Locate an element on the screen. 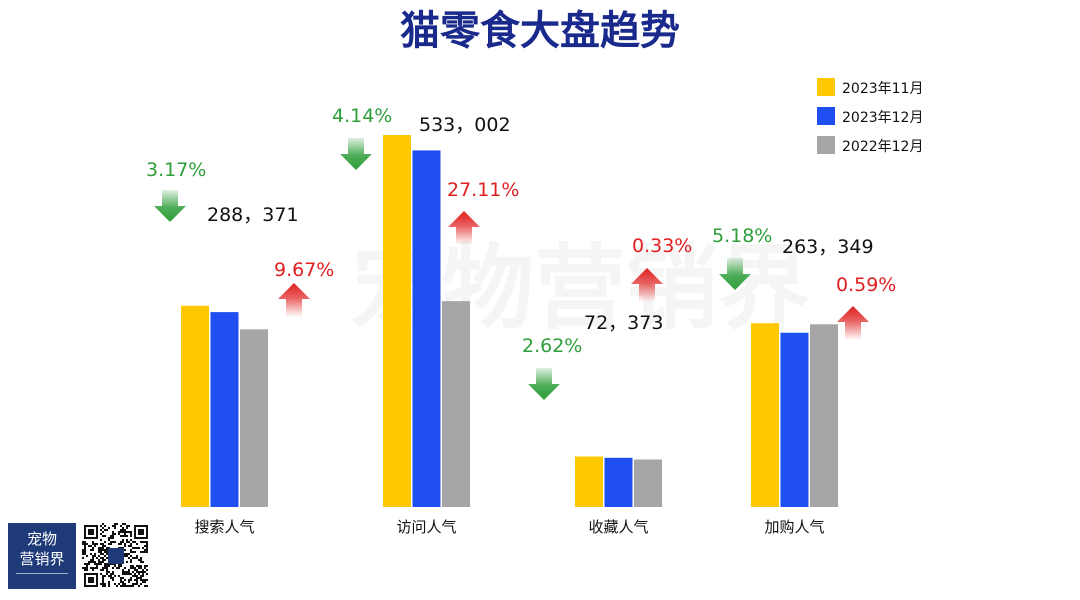 The width and height of the screenshot is (1080, 600). legend-label: 2022年12月 is located at coordinates (882, 147).